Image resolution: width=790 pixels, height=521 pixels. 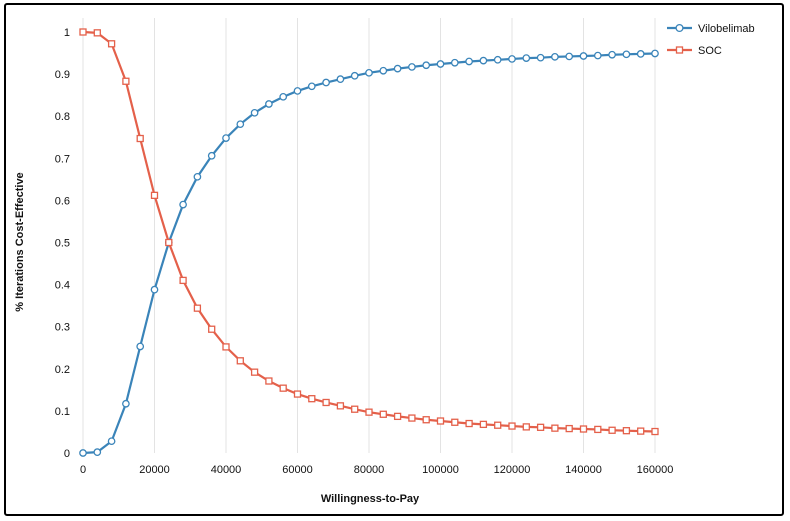 What do you see at coordinates (512, 470) in the screenshot?
I see `x-tick-label: 120000` at bounding box center [512, 470].